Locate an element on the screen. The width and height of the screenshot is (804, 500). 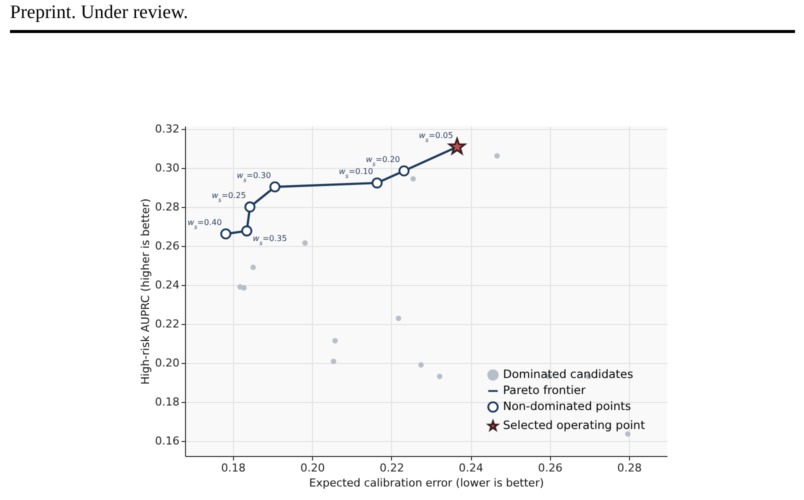
y-tick-label: 0.30 is located at coordinates (167, 167).